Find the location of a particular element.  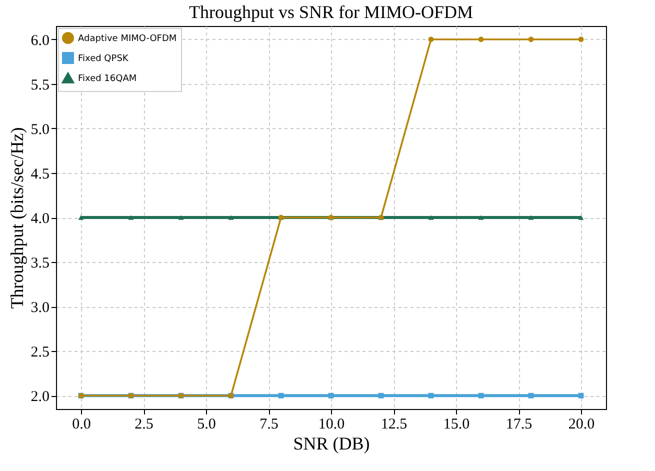

x-tick-label: 2.5 is located at coordinates (144, 424).